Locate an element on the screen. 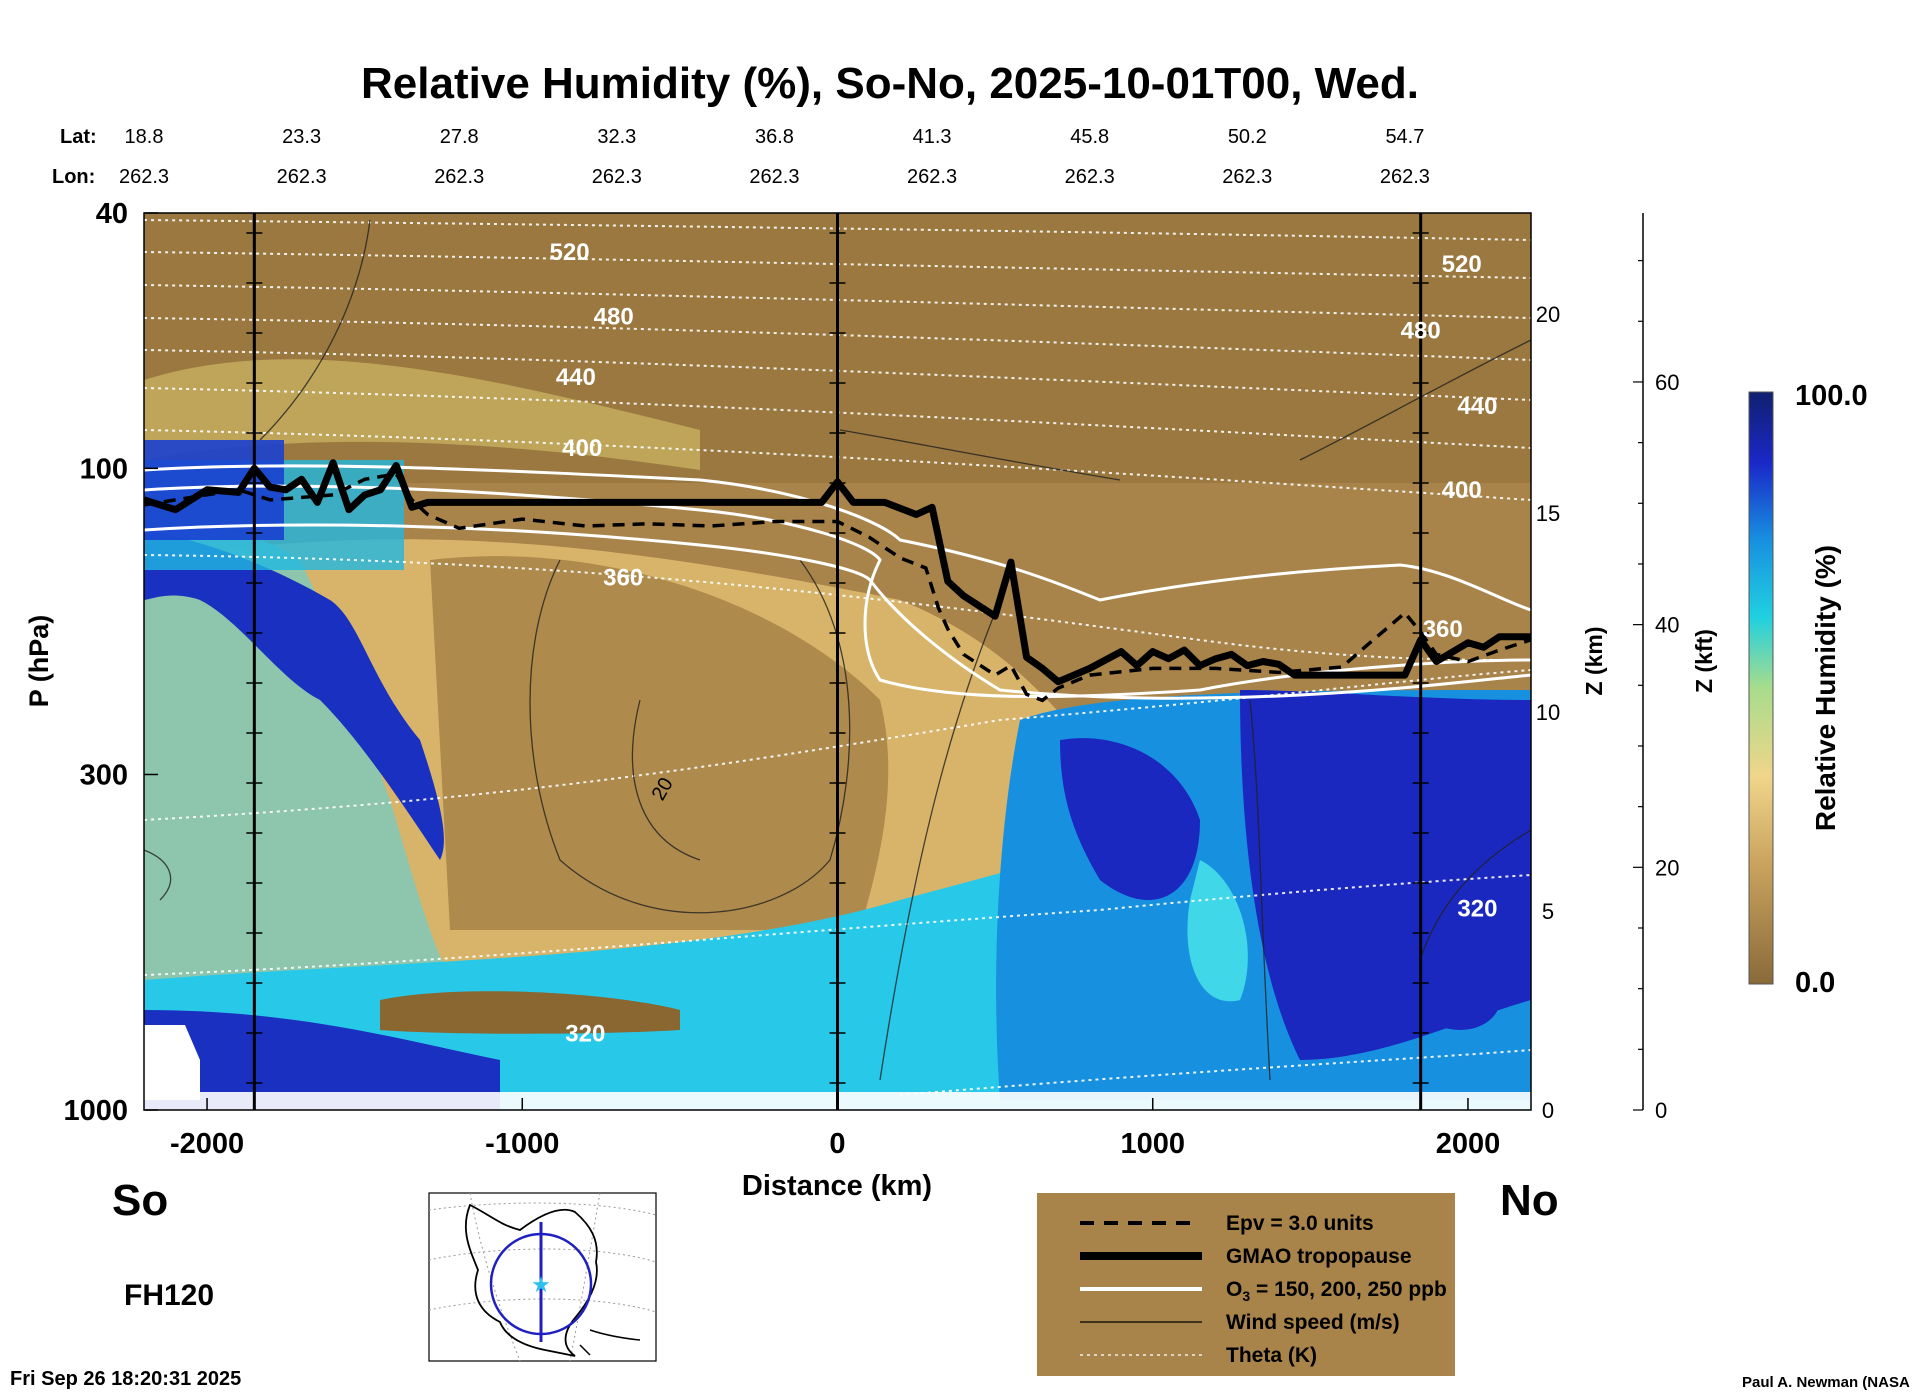 The width and height of the screenshot is (1926, 1394). z-km-tick-label: 20 is located at coordinates (1548, 314).